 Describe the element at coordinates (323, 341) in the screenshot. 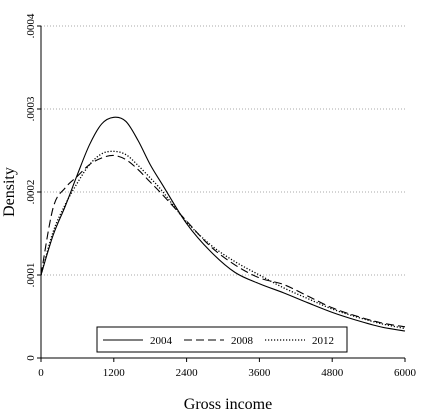

I see `legend-label-2012: 2012` at that location.